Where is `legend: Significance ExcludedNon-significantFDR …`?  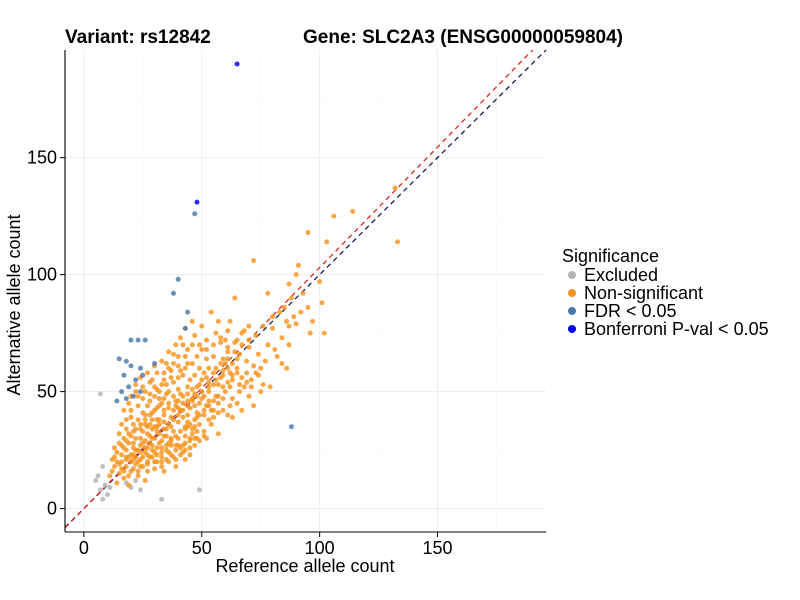 legend: Significance ExcludedNon-significantFDR … is located at coordinates (665, 292).